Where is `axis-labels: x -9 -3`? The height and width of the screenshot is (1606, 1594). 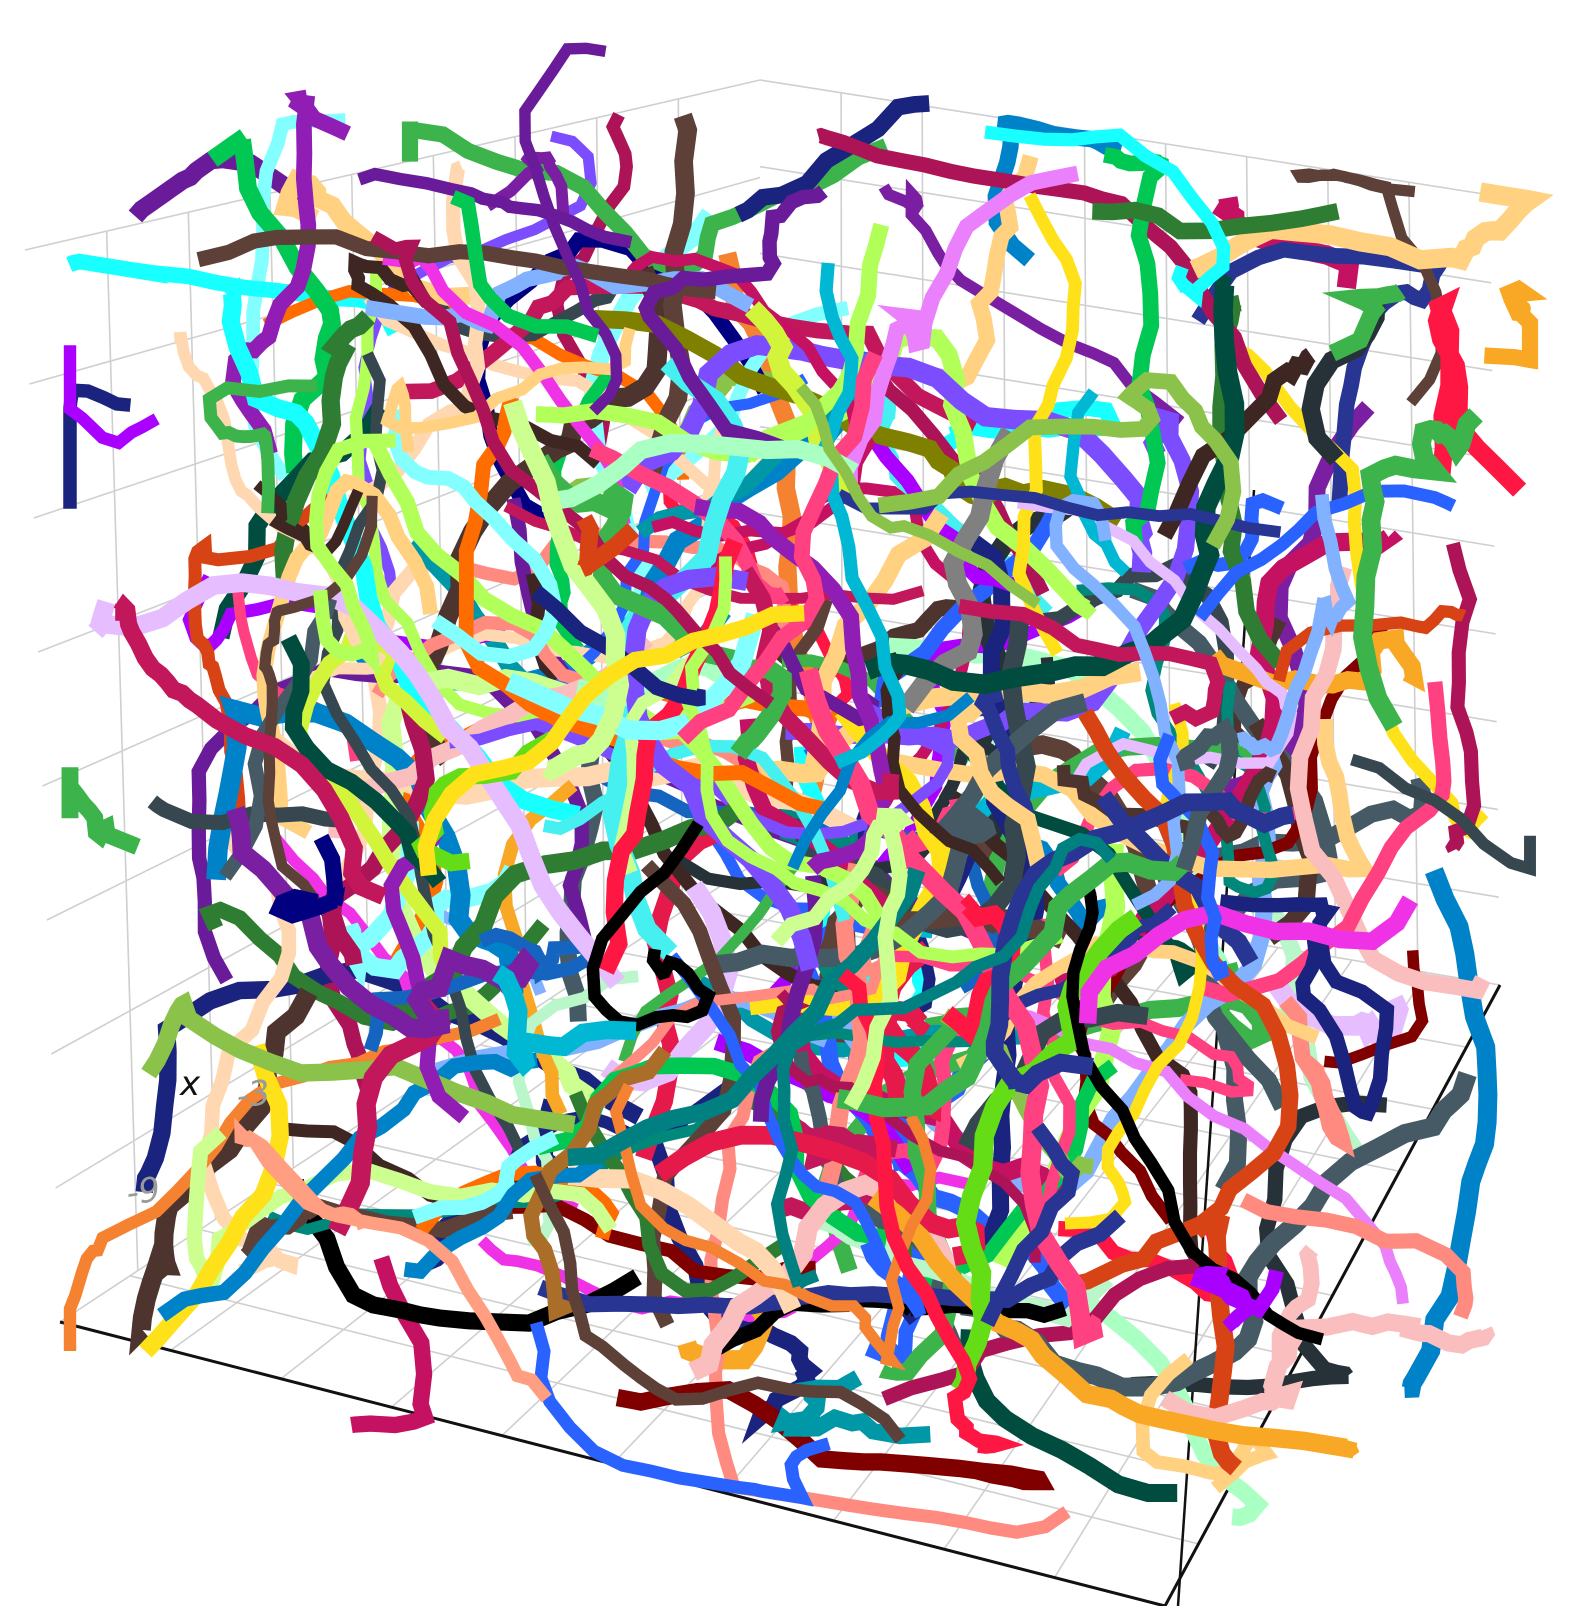
axis-labels: x -9 -3 is located at coordinates (198, 1139).